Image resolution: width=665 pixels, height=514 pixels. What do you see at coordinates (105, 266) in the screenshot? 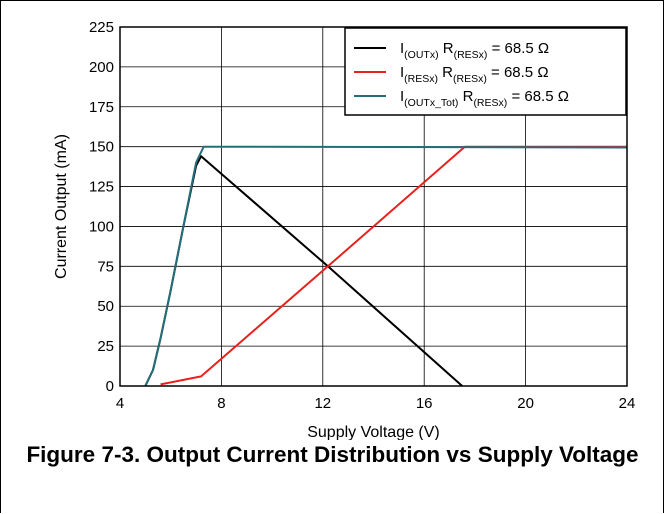
I see `y-tick-label: 75` at bounding box center [105, 266].